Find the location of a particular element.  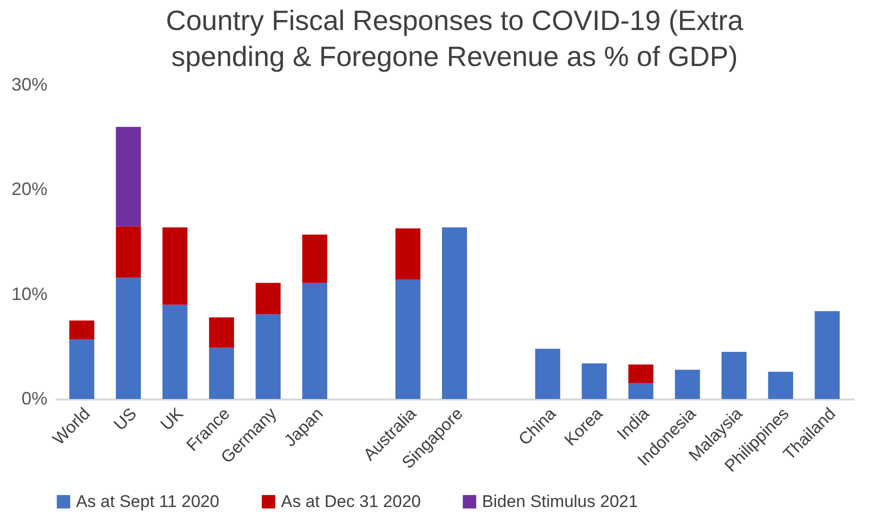

x-tick-label: UK is located at coordinates (172, 419).